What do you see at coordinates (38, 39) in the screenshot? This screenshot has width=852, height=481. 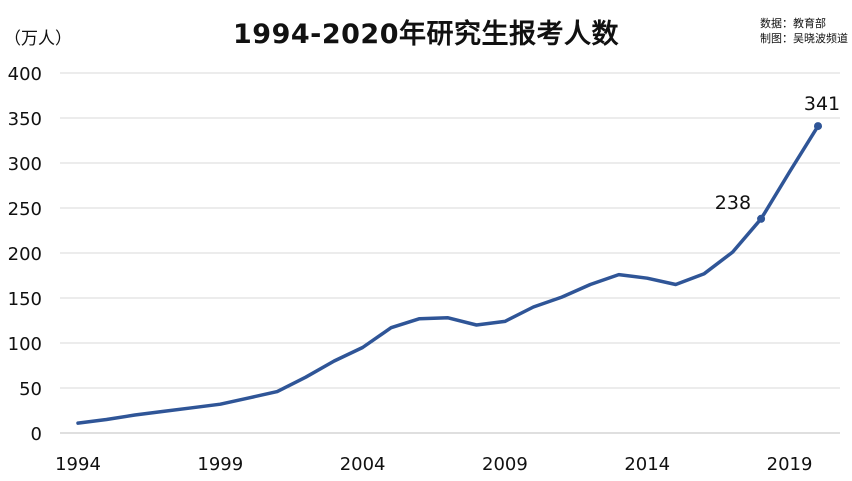 I see `y-axis-unit-label: （万人）` at bounding box center [38, 39].